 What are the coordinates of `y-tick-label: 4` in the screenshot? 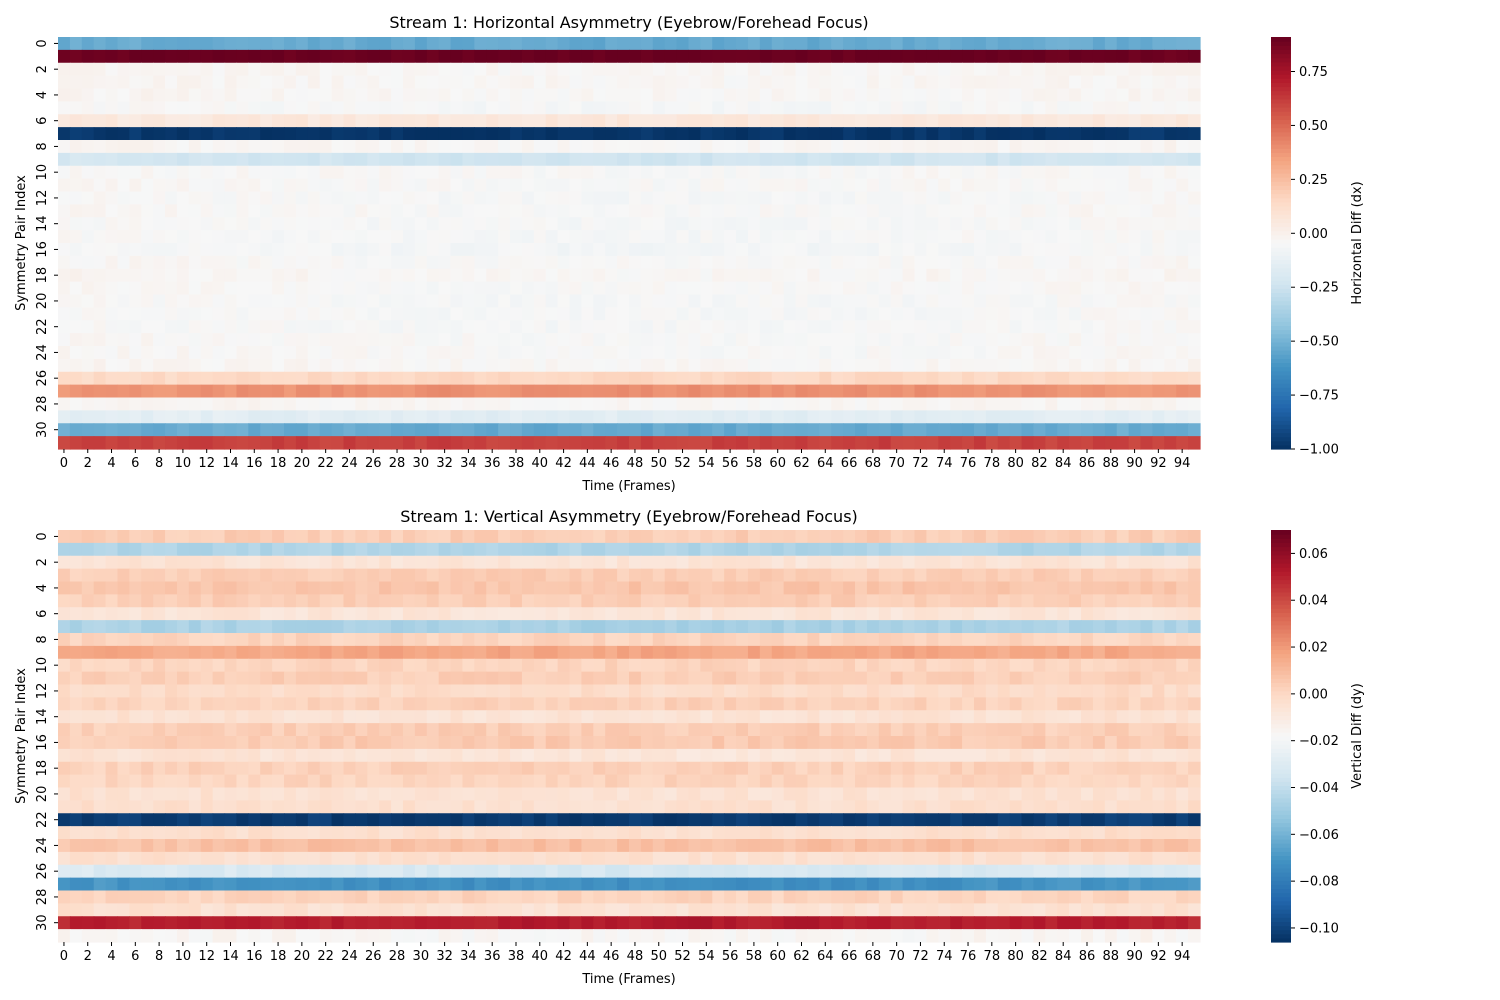 It's located at (42, 95).